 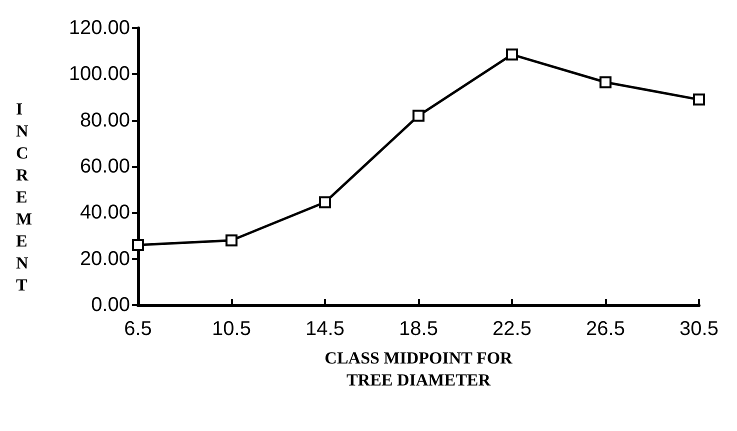 What do you see at coordinates (138, 329) in the screenshot?
I see `x-tick-label: 6.5` at bounding box center [138, 329].